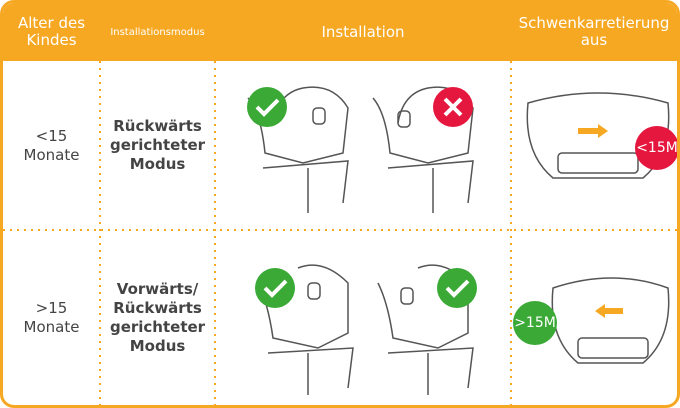  What do you see at coordinates (157, 32) in the screenshot?
I see `header-mode: Installationsmodus` at bounding box center [157, 32].